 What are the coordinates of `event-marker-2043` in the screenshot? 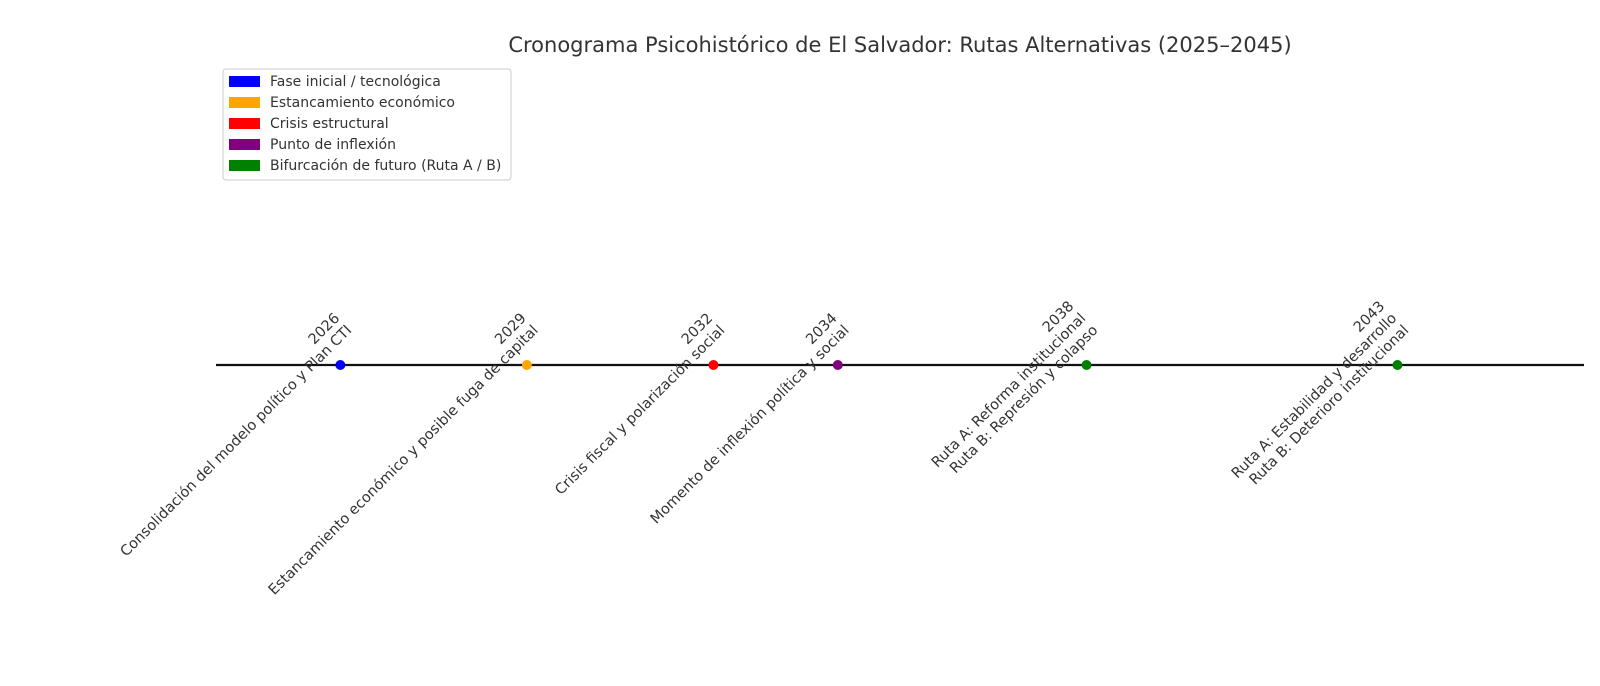 It's located at (1397, 365).